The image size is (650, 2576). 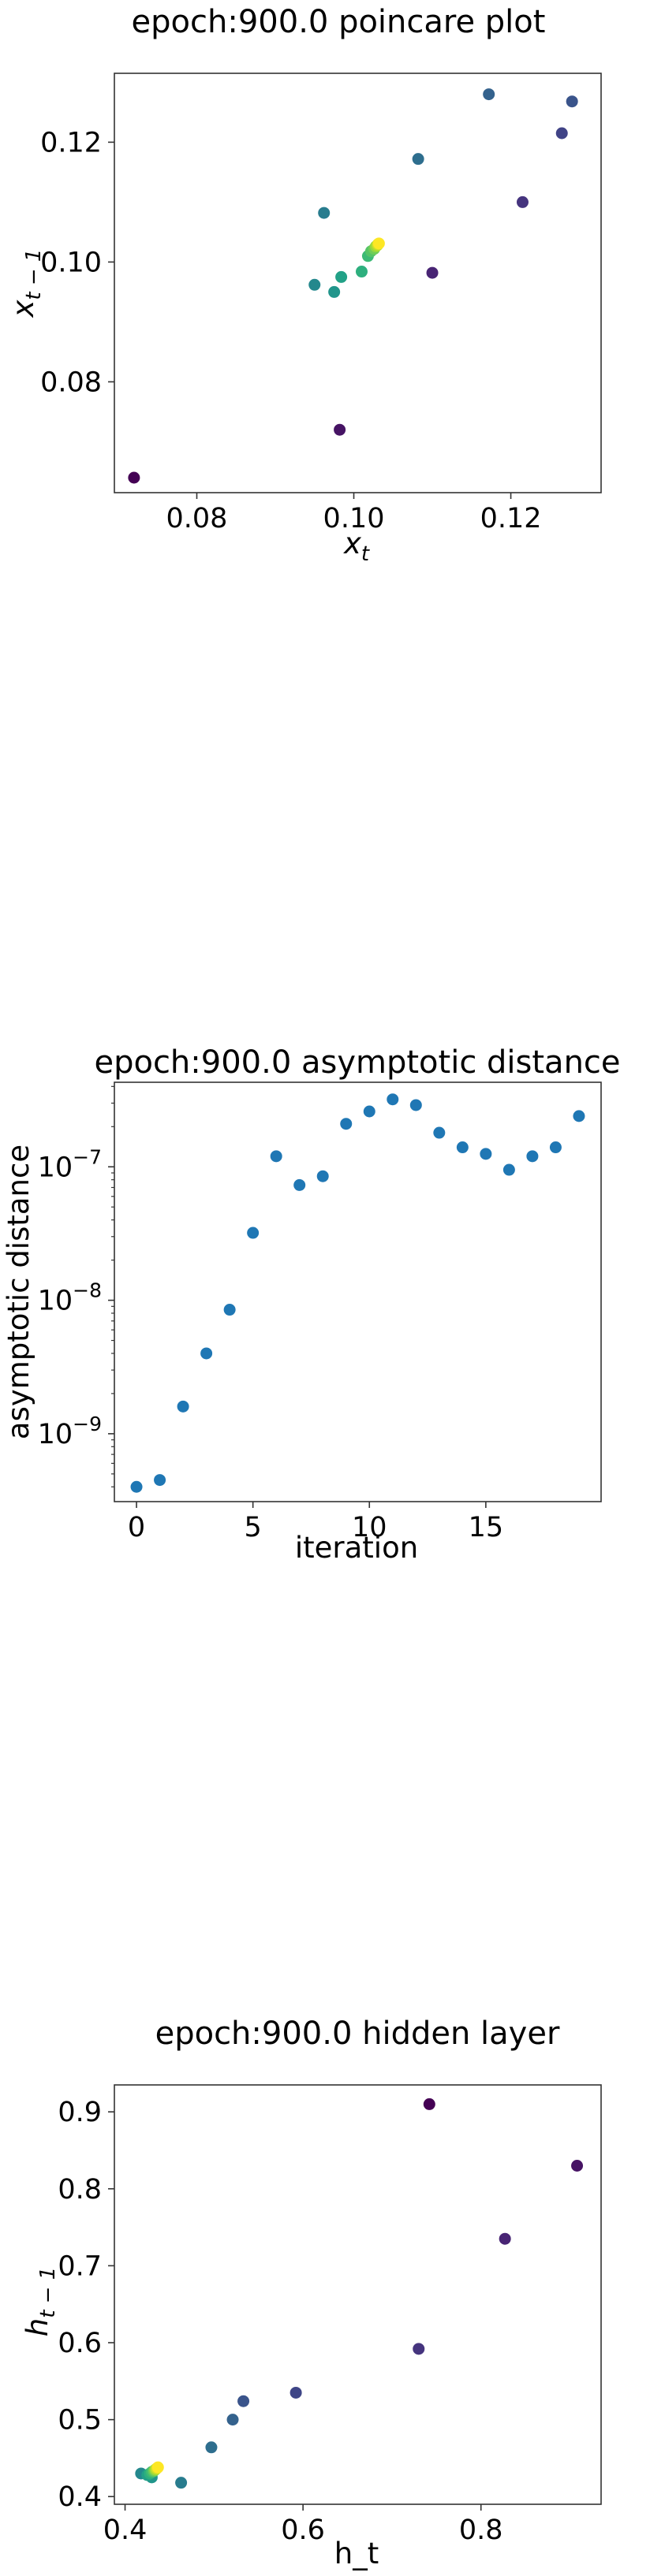 What do you see at coordinates (356, 2553) in the screenshot?
I see `hidden-layer-x-axis-label: h_t` at bounding box center [356, 2553].